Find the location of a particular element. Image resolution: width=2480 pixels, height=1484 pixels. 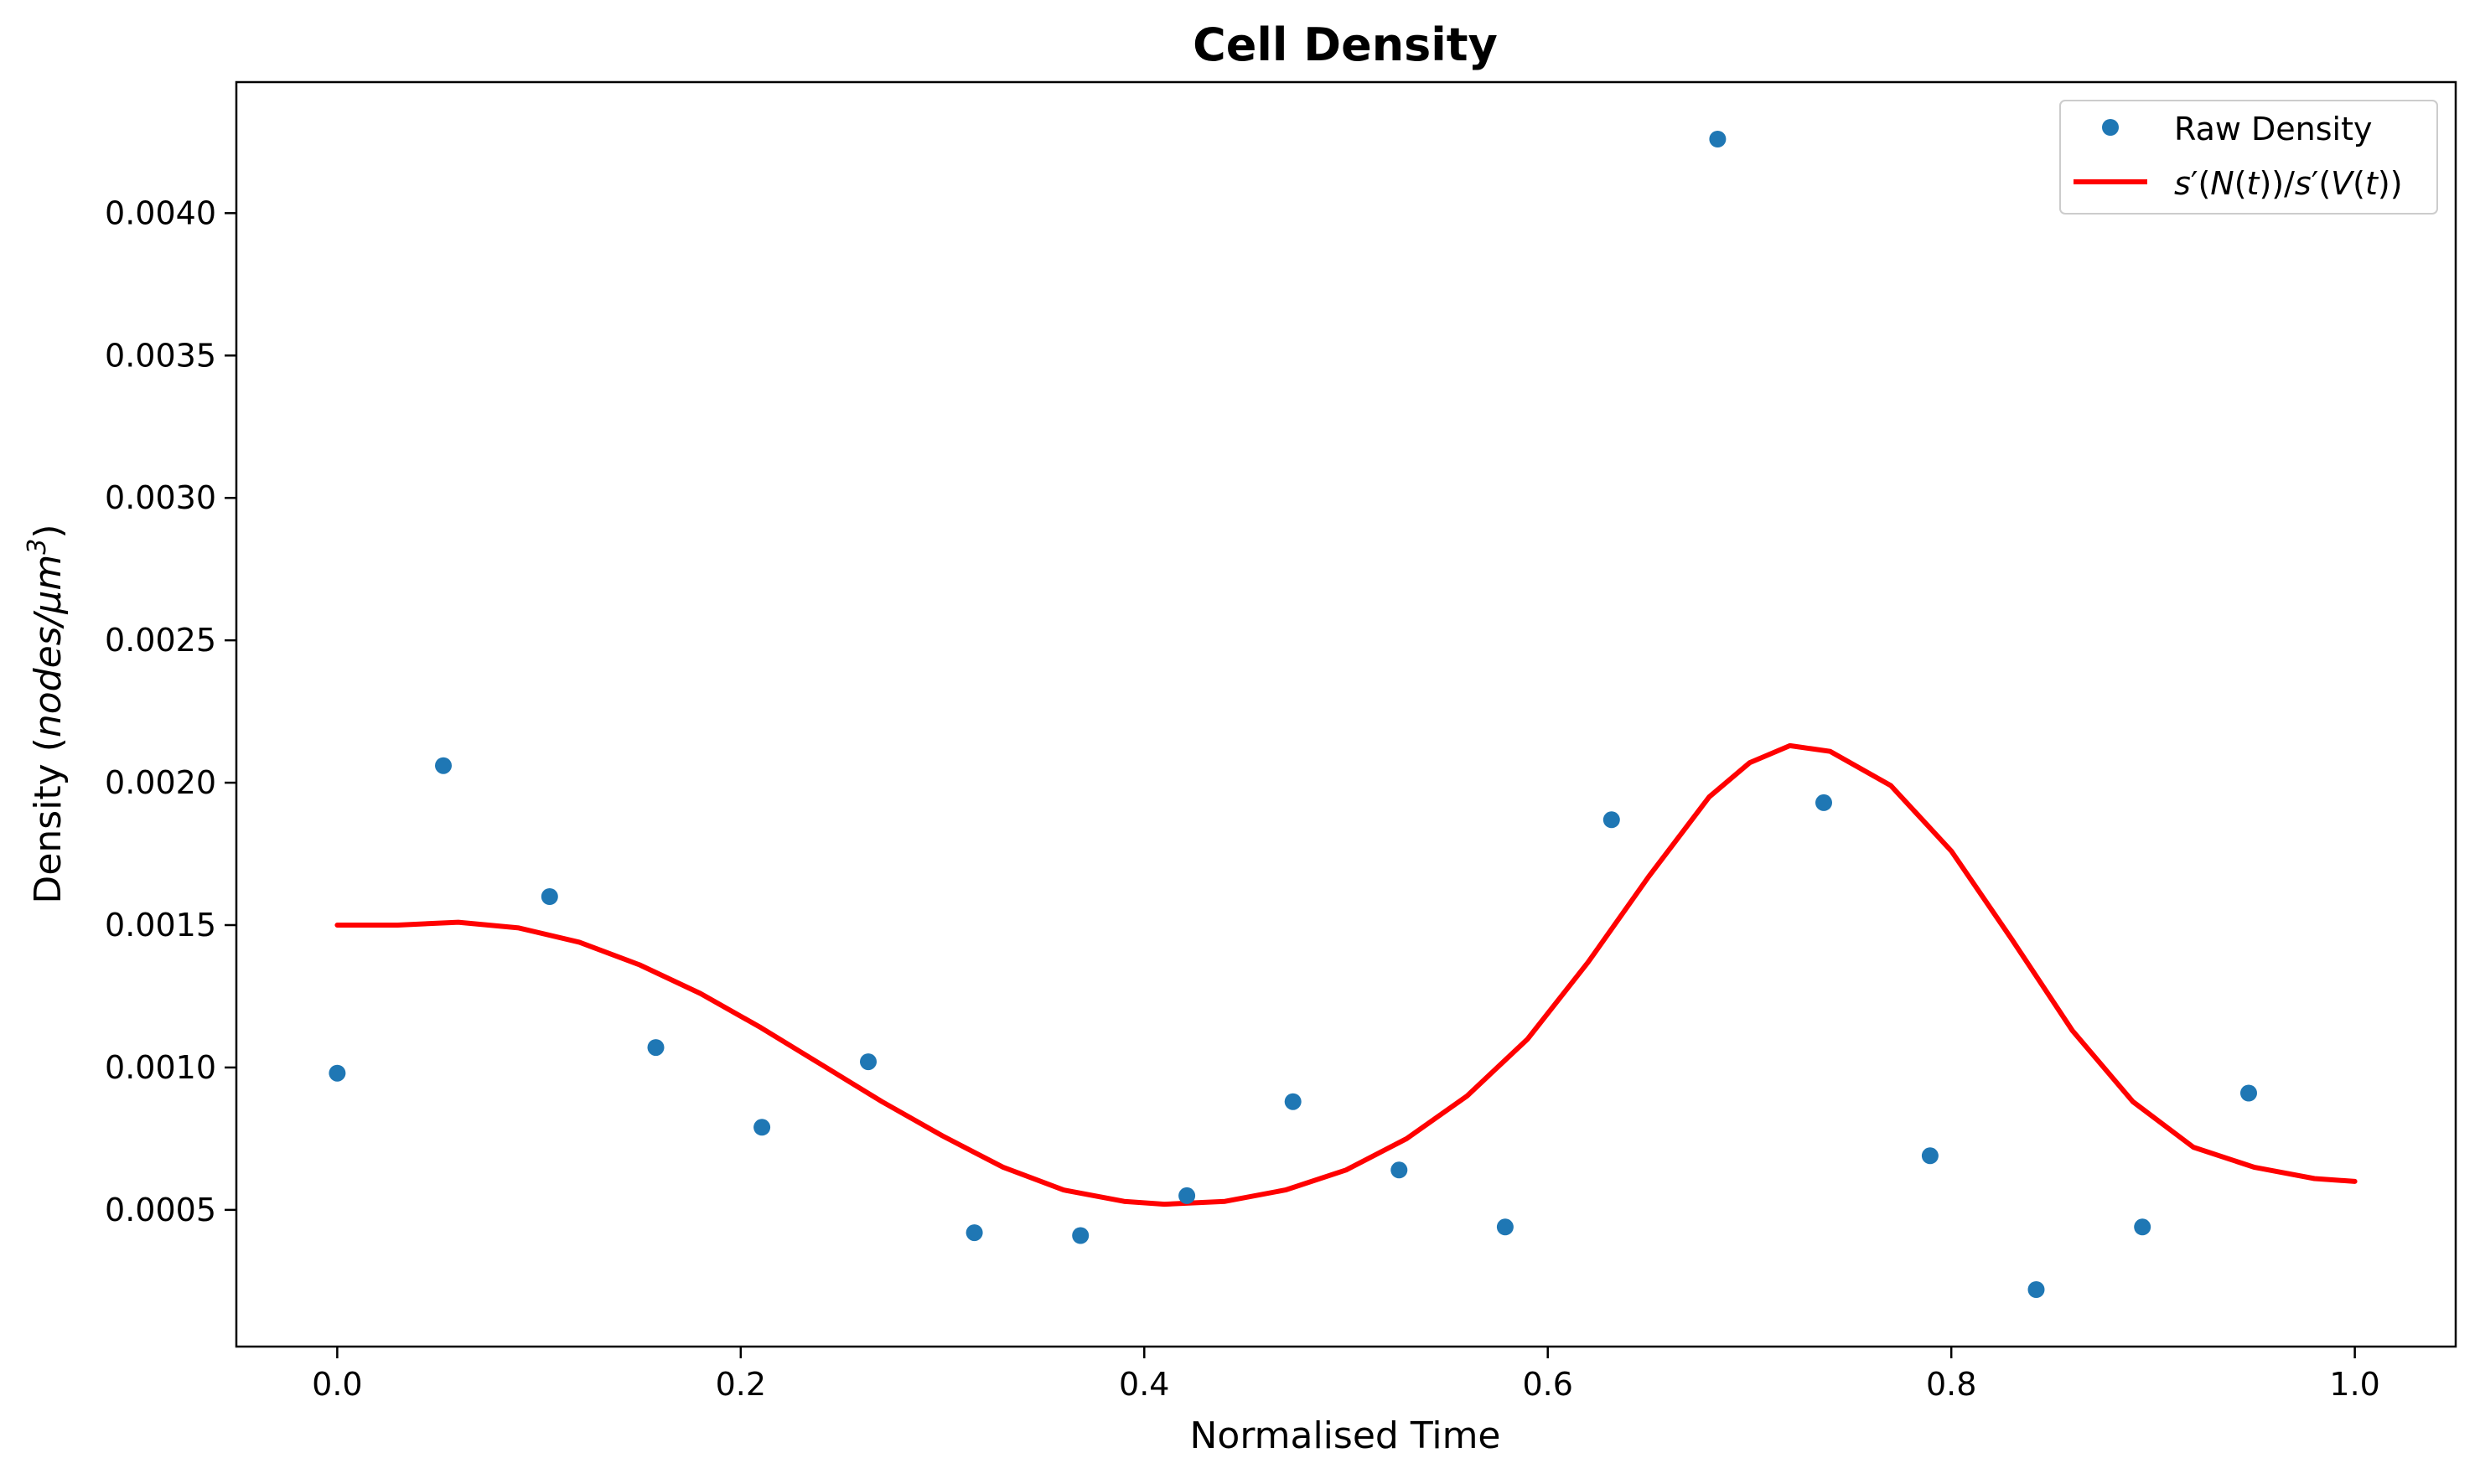

y-tick-label-2: 0.0015 is located at coordinates (160, 926).